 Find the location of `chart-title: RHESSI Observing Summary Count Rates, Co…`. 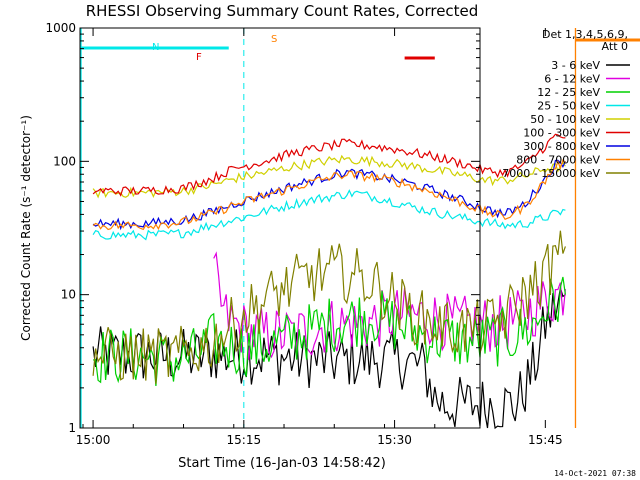

chart-title: RHESSI Observing Summary Count Rates, Co… is located at coordinates (282, 11).